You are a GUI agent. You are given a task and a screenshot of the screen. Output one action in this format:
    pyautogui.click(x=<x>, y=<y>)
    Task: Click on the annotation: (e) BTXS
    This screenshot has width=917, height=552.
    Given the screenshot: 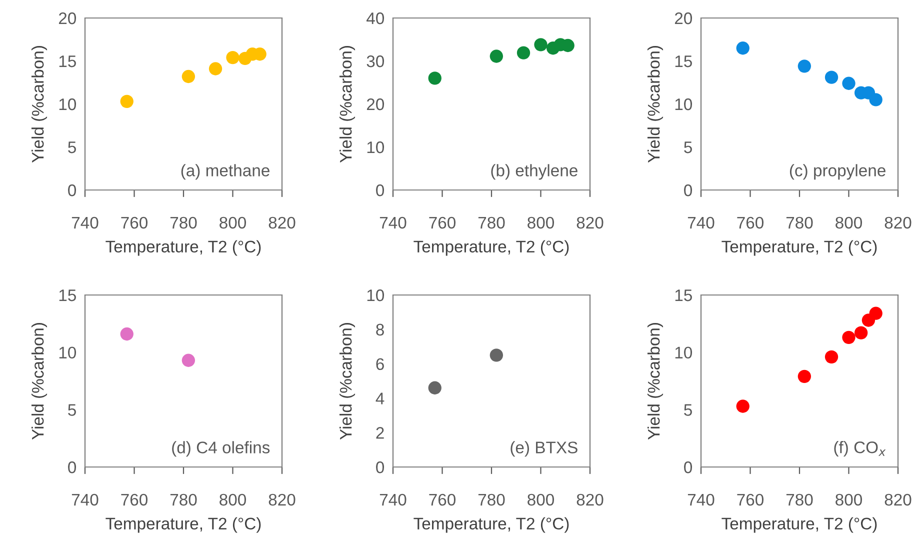 What is the action you would take?
    pyautogui.click(x=544, y=449)
    